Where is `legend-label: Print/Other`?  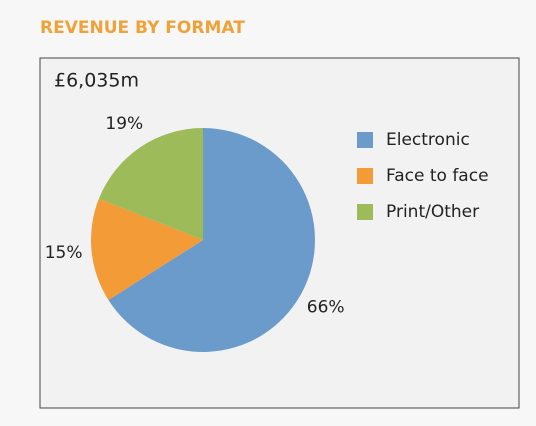 legend-label: Print/Other is located at coordinates (432, 212).